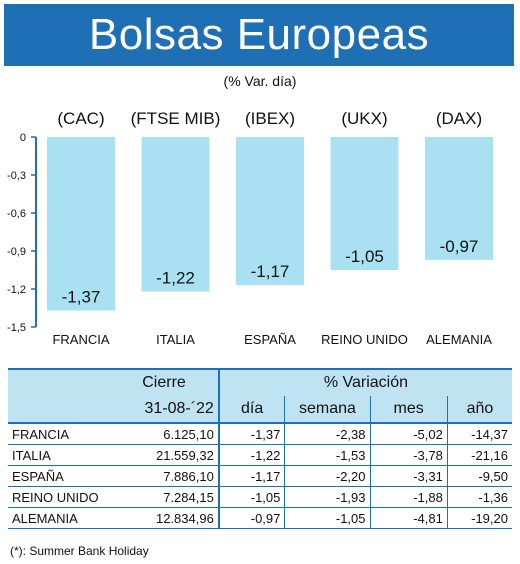 Image resolution: width=520 pixels, height=564 pixels. What do you see at coordinates (59, 518) in the screenshot?
I see `row-name: ALEMANIA` at bounding box center [59, 518].